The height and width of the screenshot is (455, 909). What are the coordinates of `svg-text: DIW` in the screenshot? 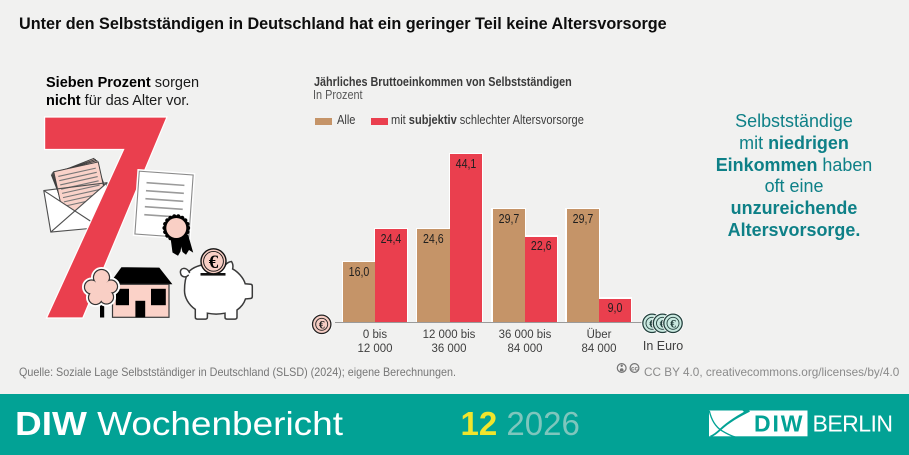 It's located at (778, 423).